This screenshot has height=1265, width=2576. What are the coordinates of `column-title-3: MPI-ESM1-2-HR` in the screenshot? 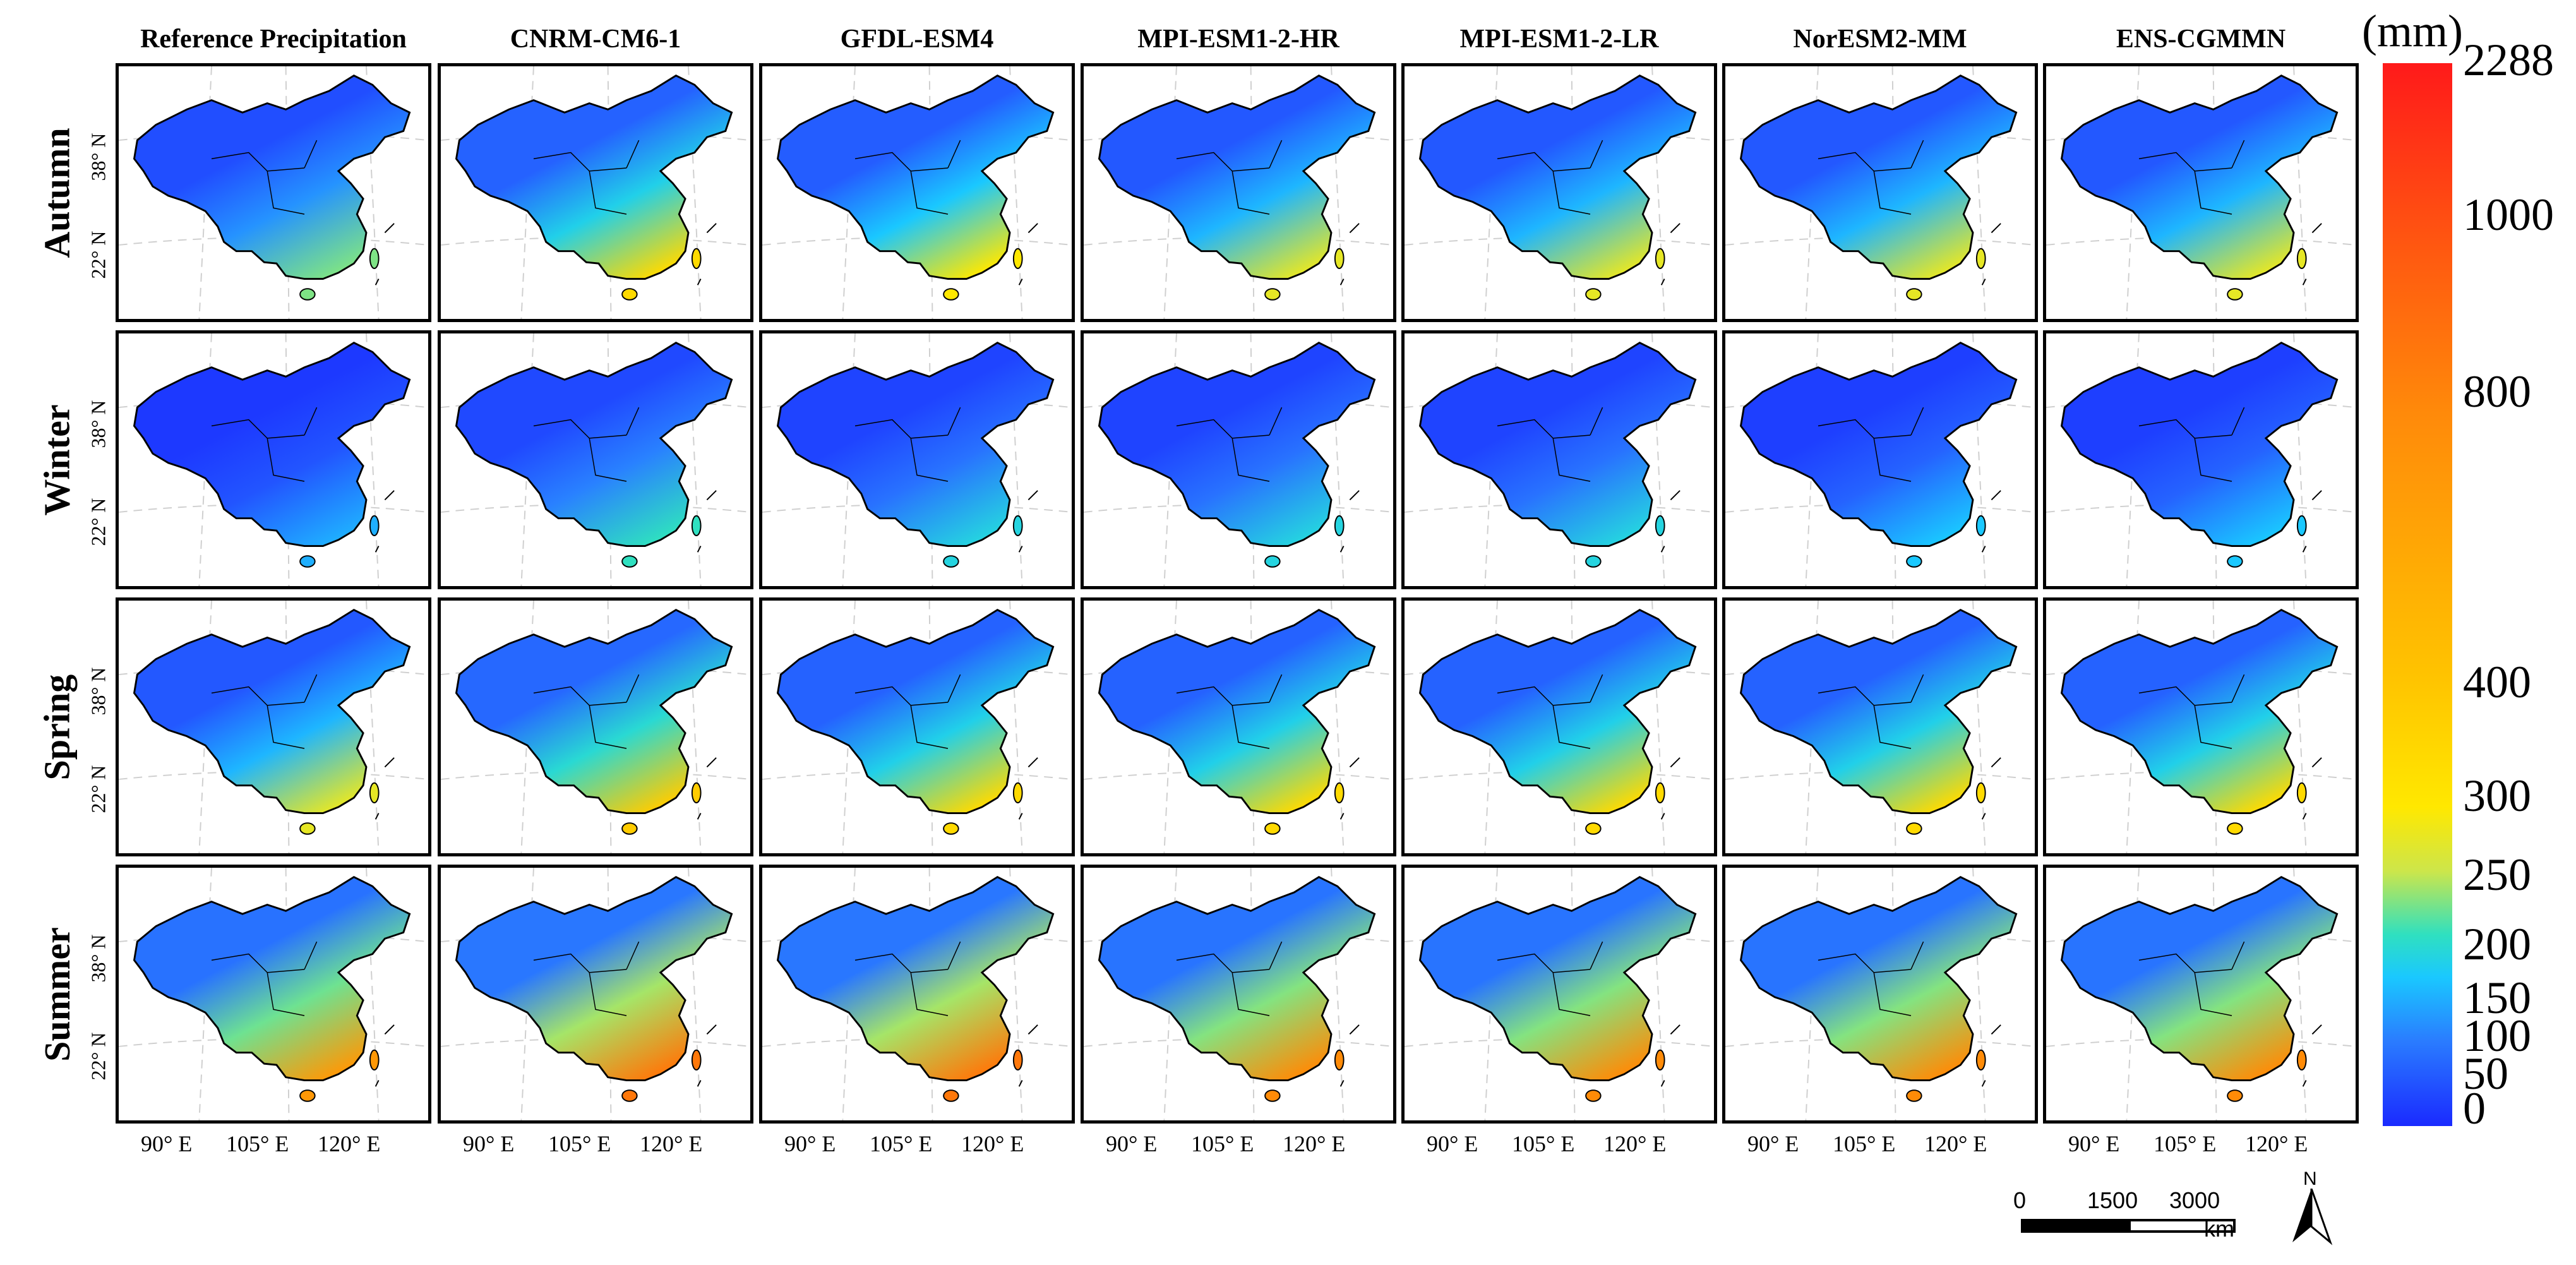 It's located at (1238, 39).